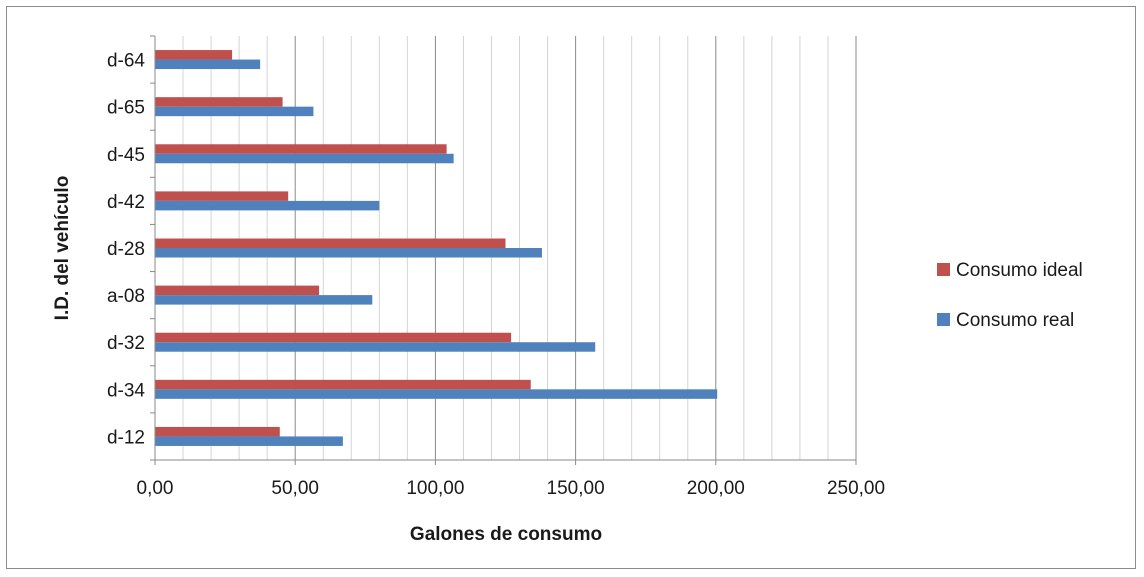 This screenshot has height=577, width=1144. Describe the element at coordinates (1019, 270) in the screenshot. I see `legend-label-consumo-ideal: Consumo ideal` at that location.